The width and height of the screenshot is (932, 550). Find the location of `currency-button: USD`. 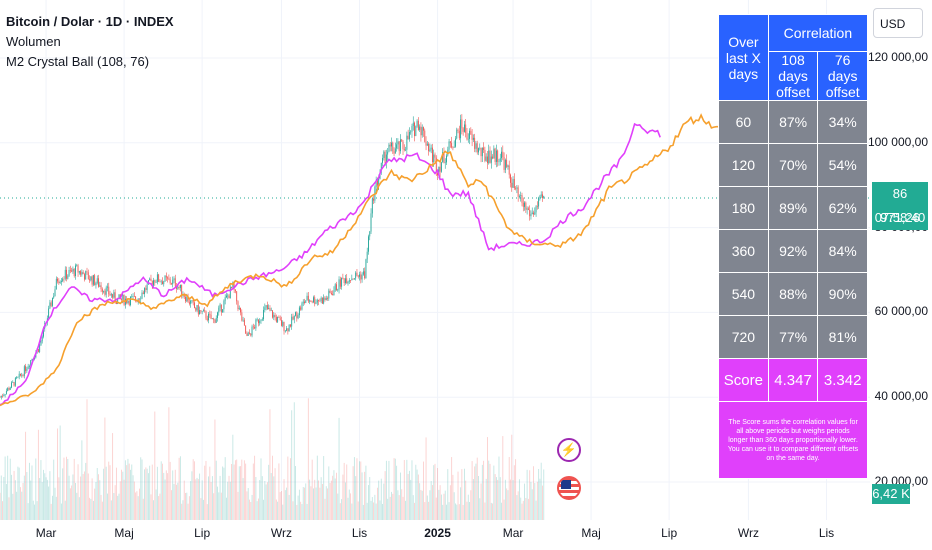

currency-button: USD is located at coordinates (898, 23).